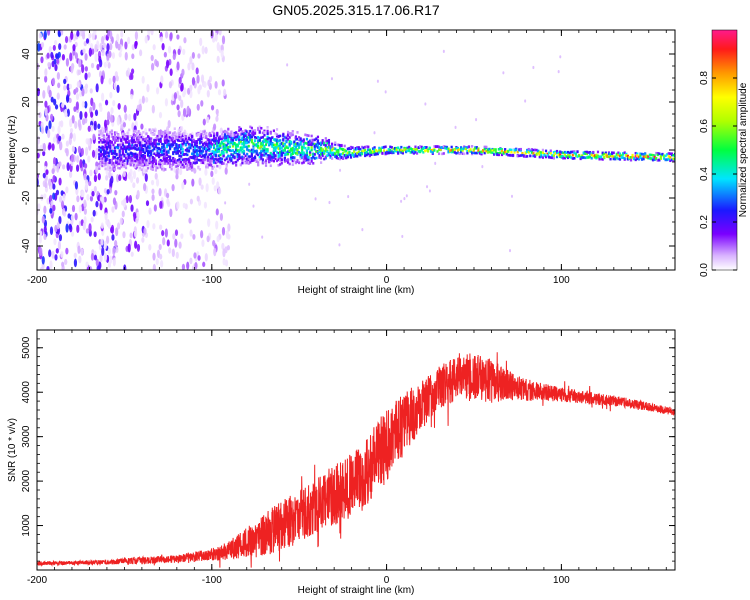 The height and width of the screenshot is (600, 750). What do you see at coordinates (12, 150) in the screenshot?
I see `spectrogram-y-label: Frequency (Hz)` at bounding box center [12, 150].